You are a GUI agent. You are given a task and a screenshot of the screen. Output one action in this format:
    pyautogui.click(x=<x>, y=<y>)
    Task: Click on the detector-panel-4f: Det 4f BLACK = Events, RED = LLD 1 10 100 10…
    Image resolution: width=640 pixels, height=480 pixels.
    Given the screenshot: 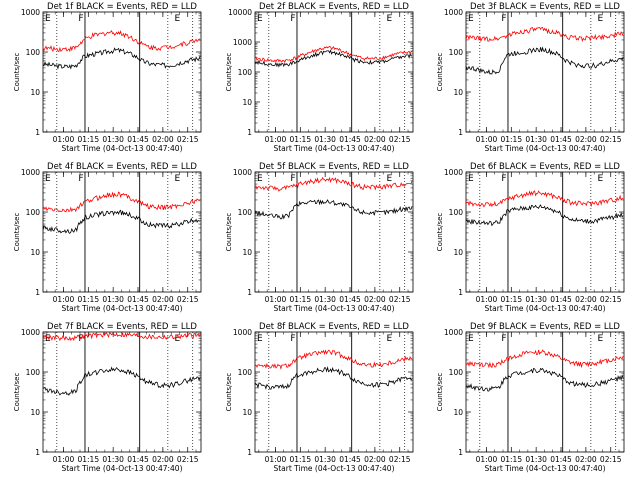 What is the action you would take?
    pyautogui.click(x=107, y=237)
    